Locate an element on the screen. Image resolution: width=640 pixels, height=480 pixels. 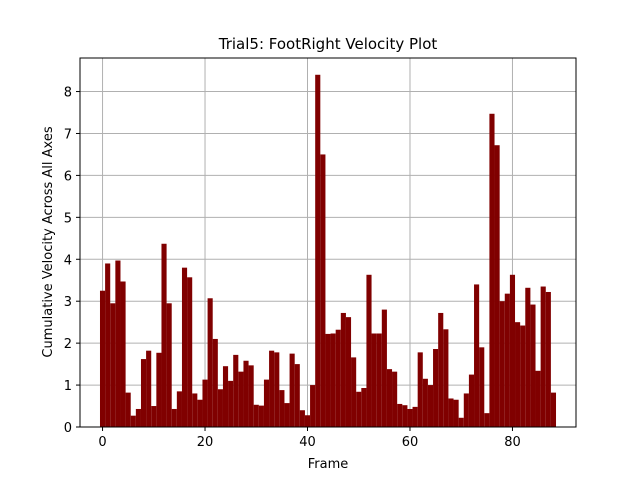
y-axis-ticks: 0 1 2 3 4 5 6 7 8 is located at coordinates (72, 261).